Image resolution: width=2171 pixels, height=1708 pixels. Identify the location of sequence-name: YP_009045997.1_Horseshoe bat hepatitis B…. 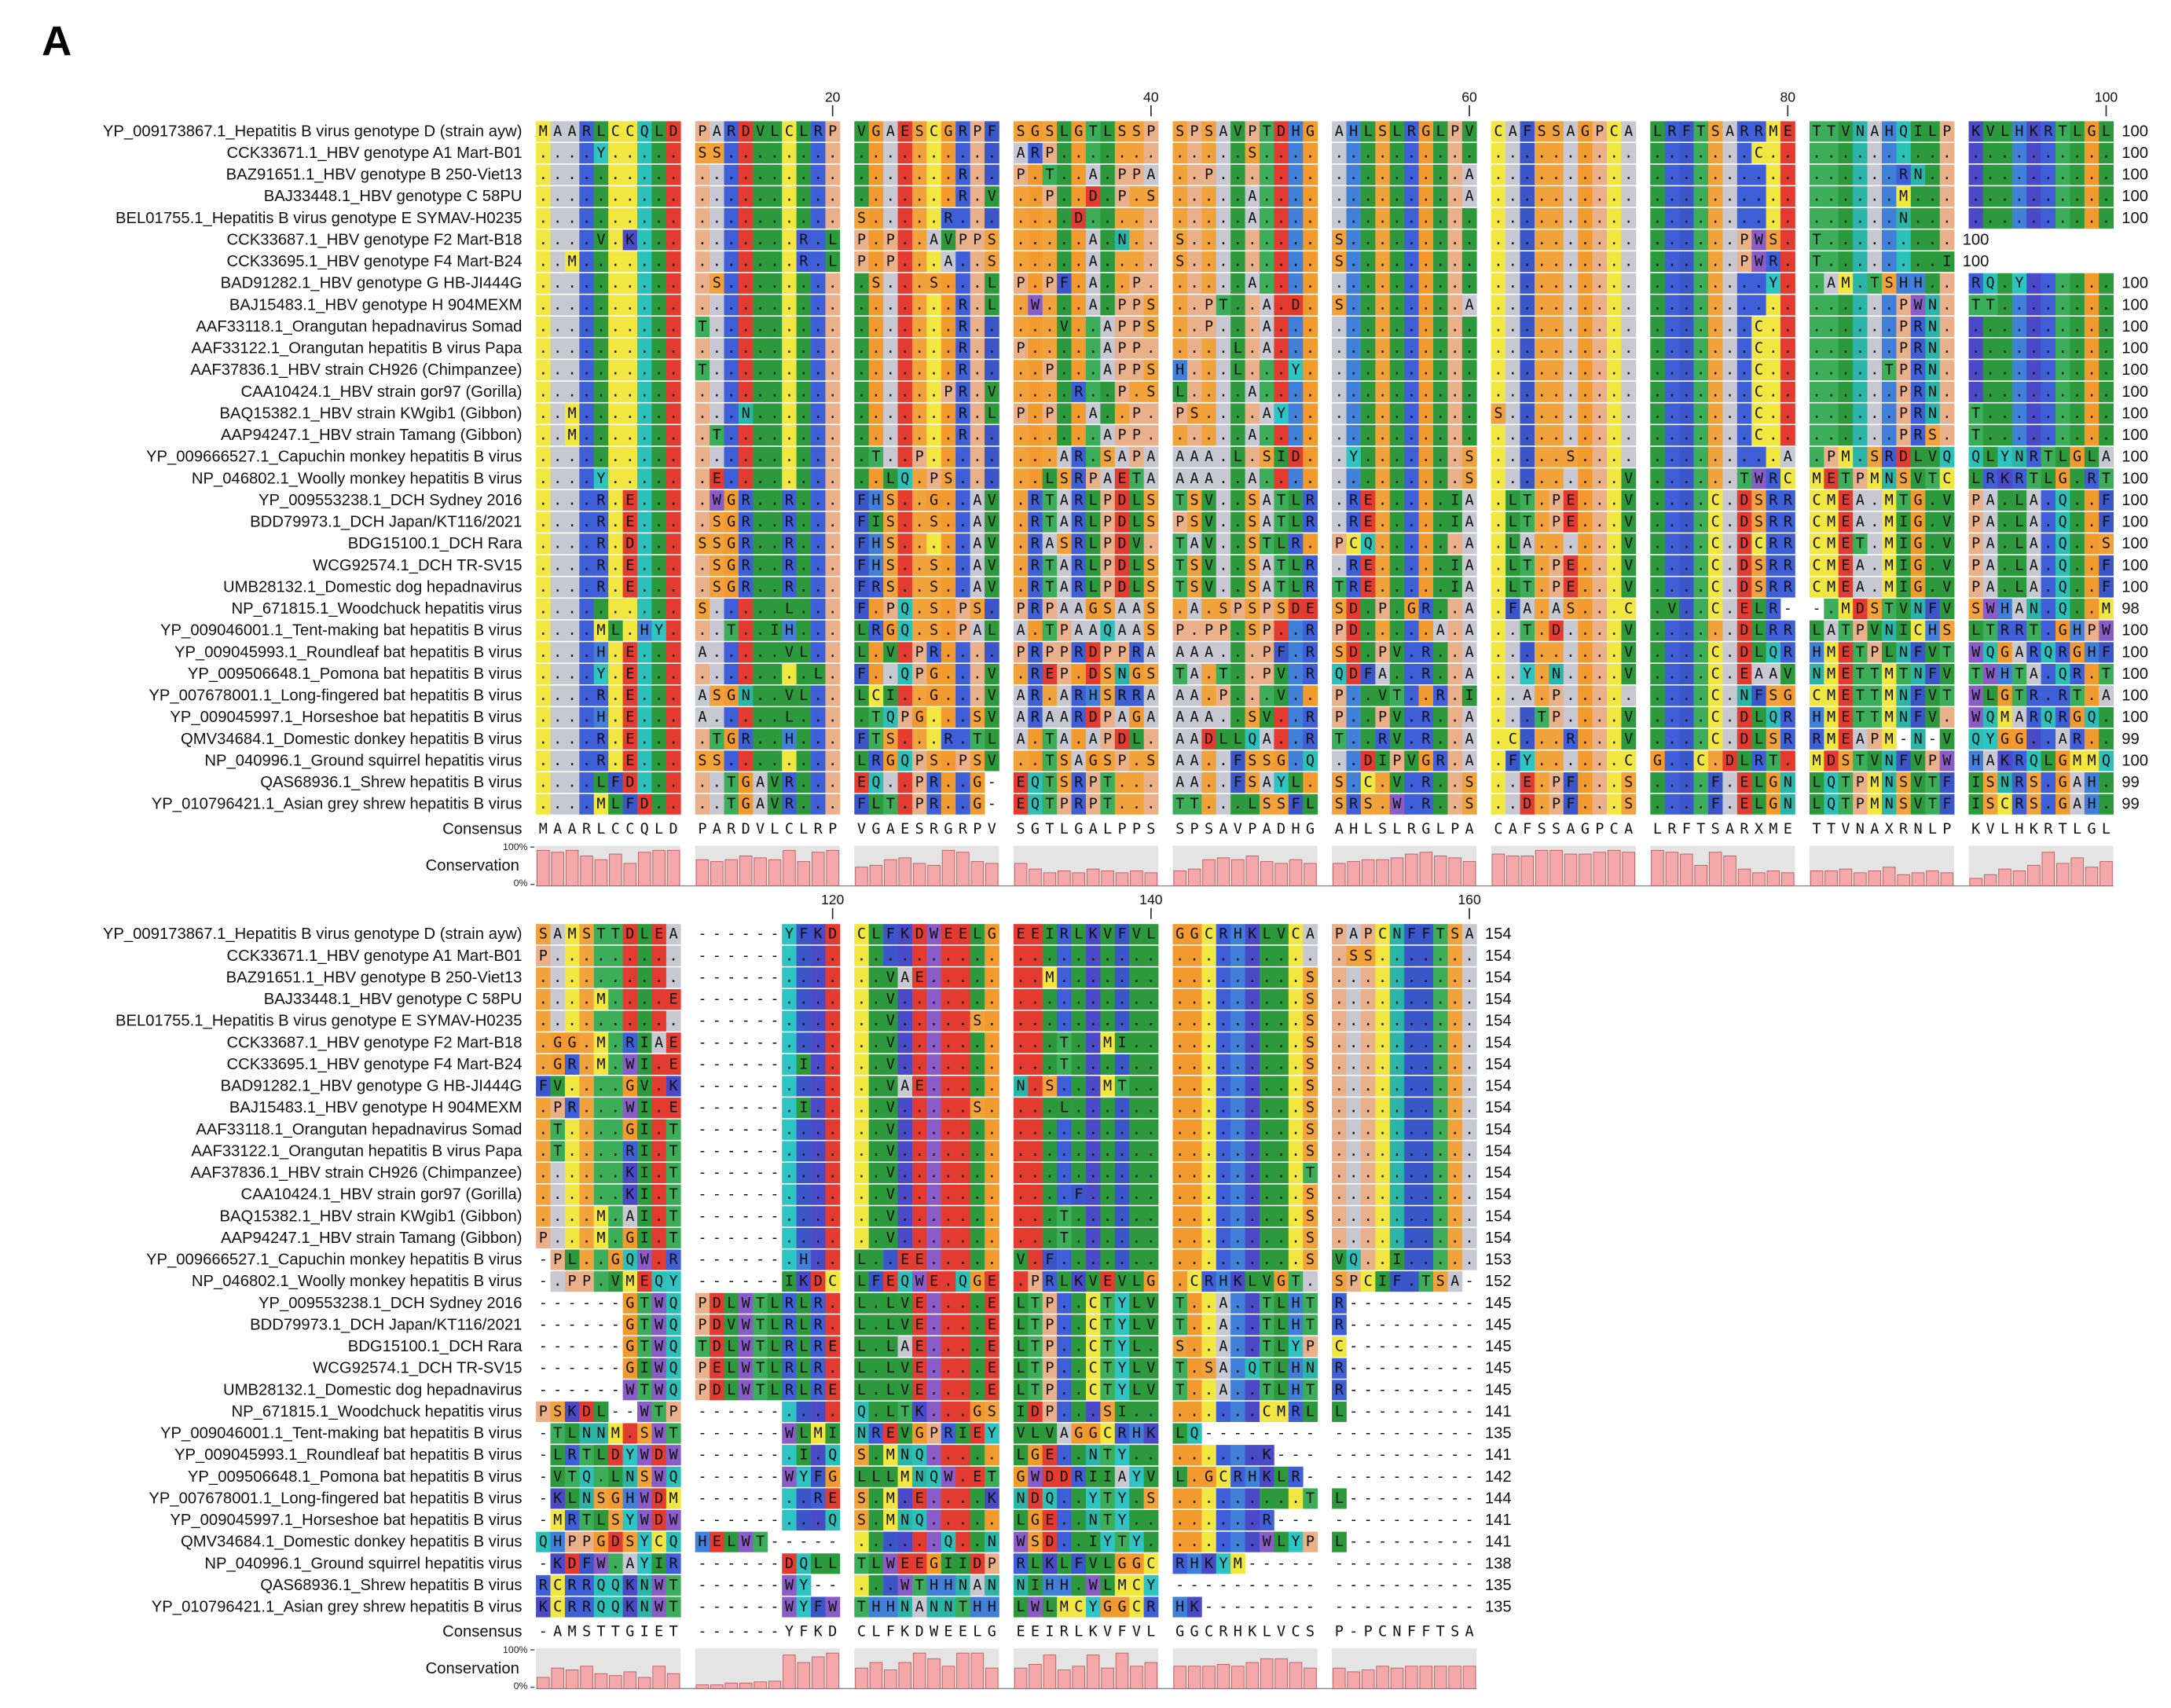
(346, 1520).